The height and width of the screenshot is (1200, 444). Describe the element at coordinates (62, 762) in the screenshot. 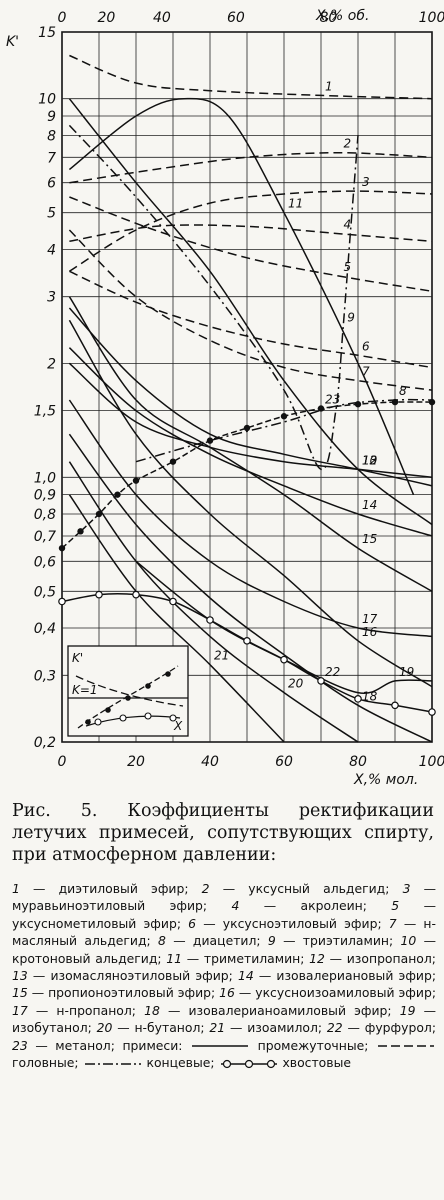

I see `x-bottom-tick-label: 0` at that location.